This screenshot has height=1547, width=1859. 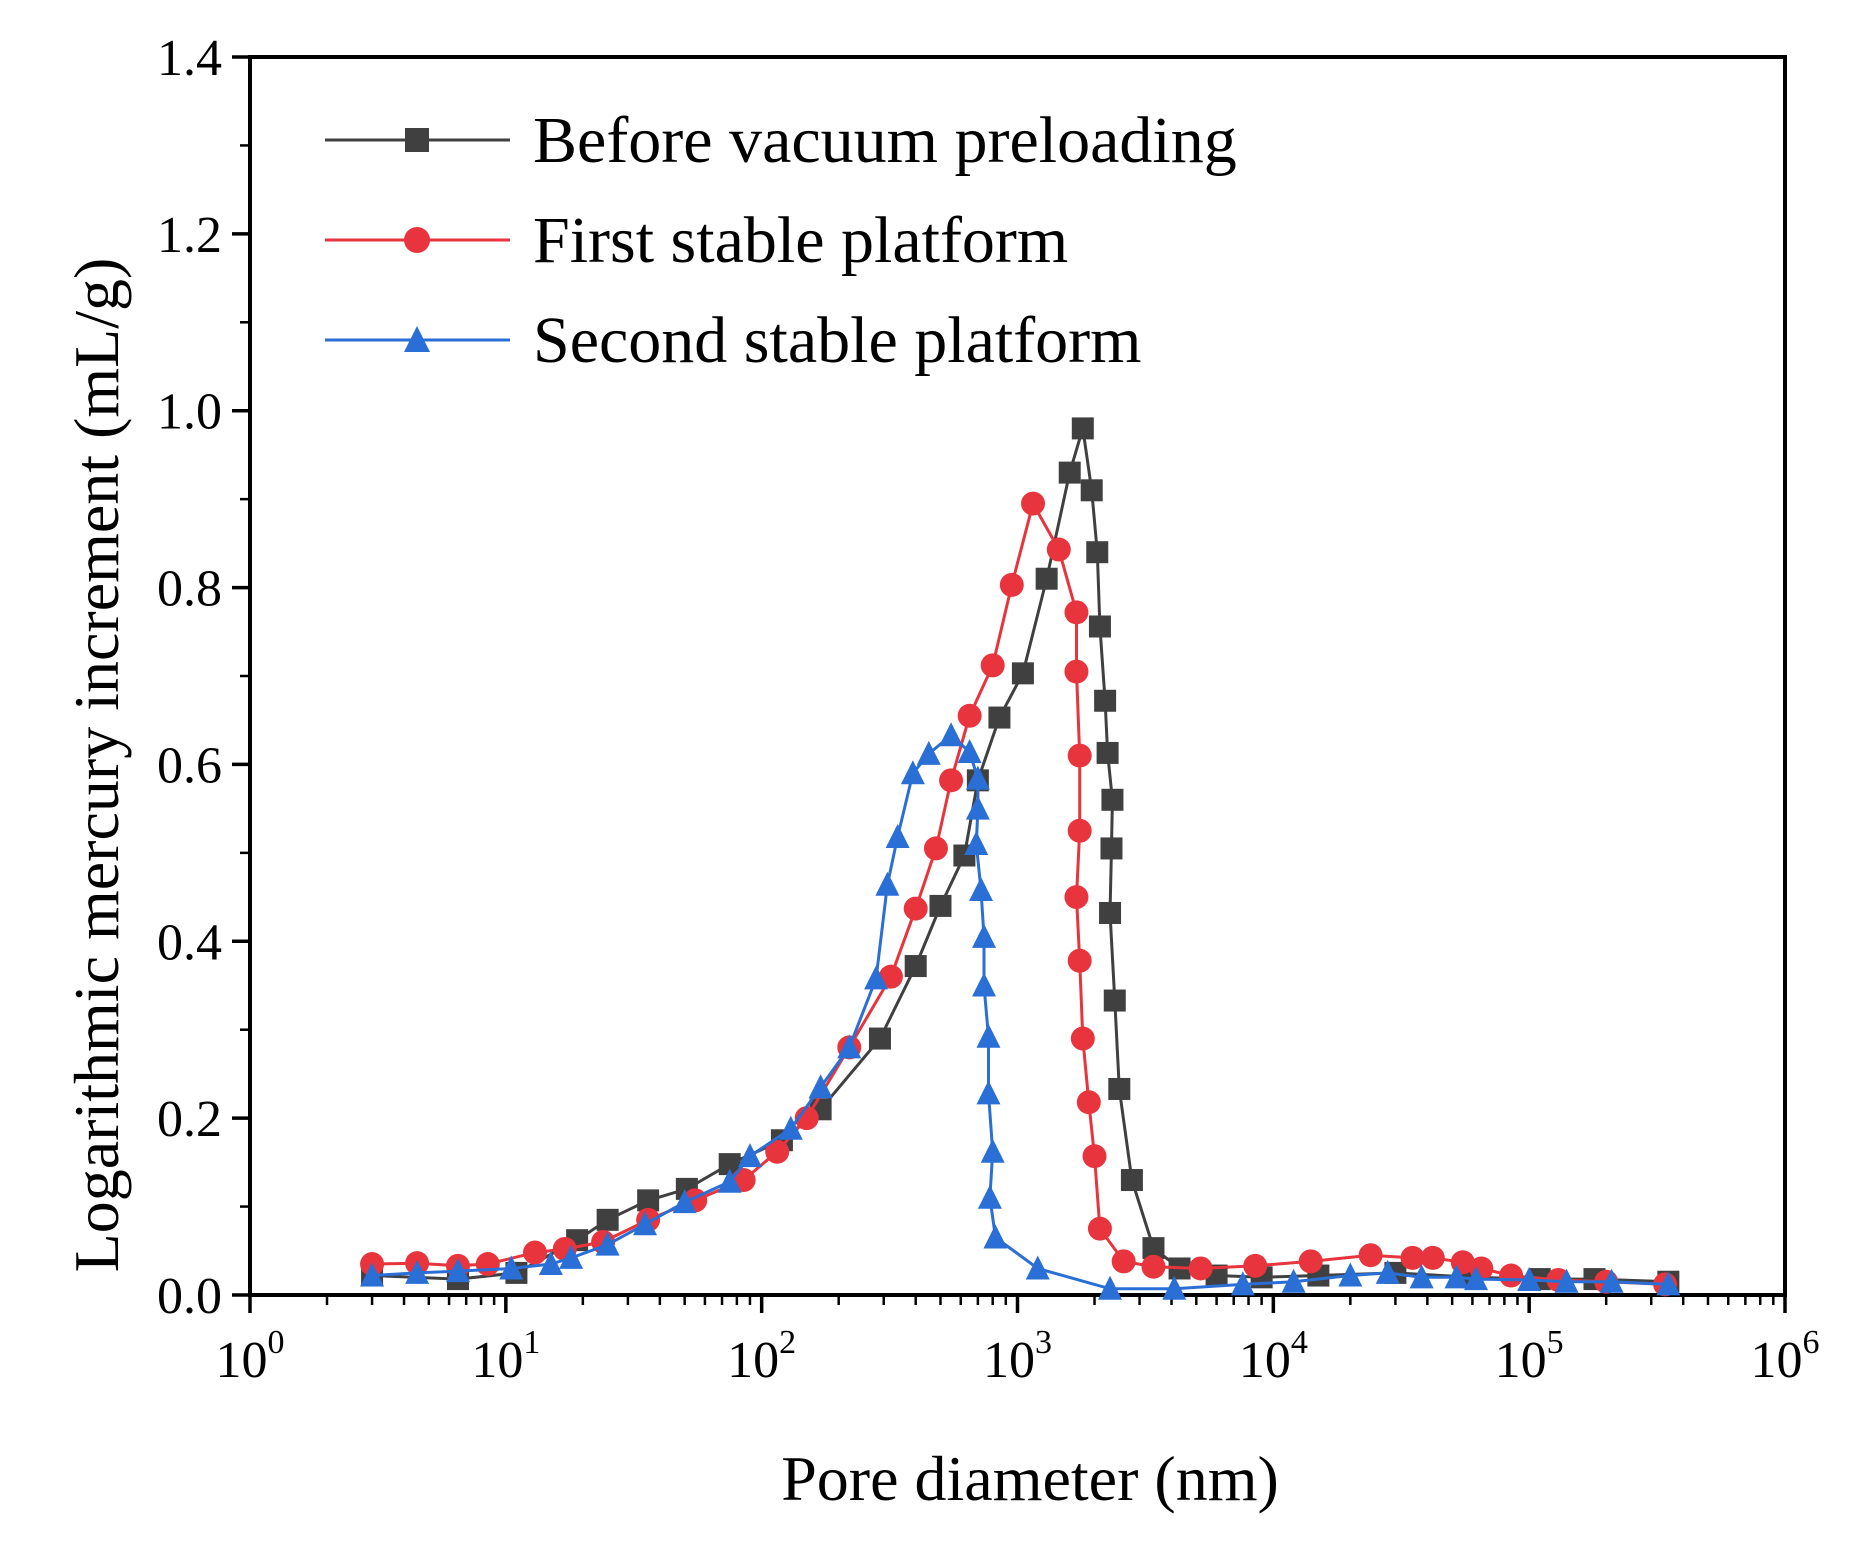 What do you see at coordinates (189, 1296) in the screenshot?
I see `y-tick-label: 0.0` at bounding box center [189, 1296].